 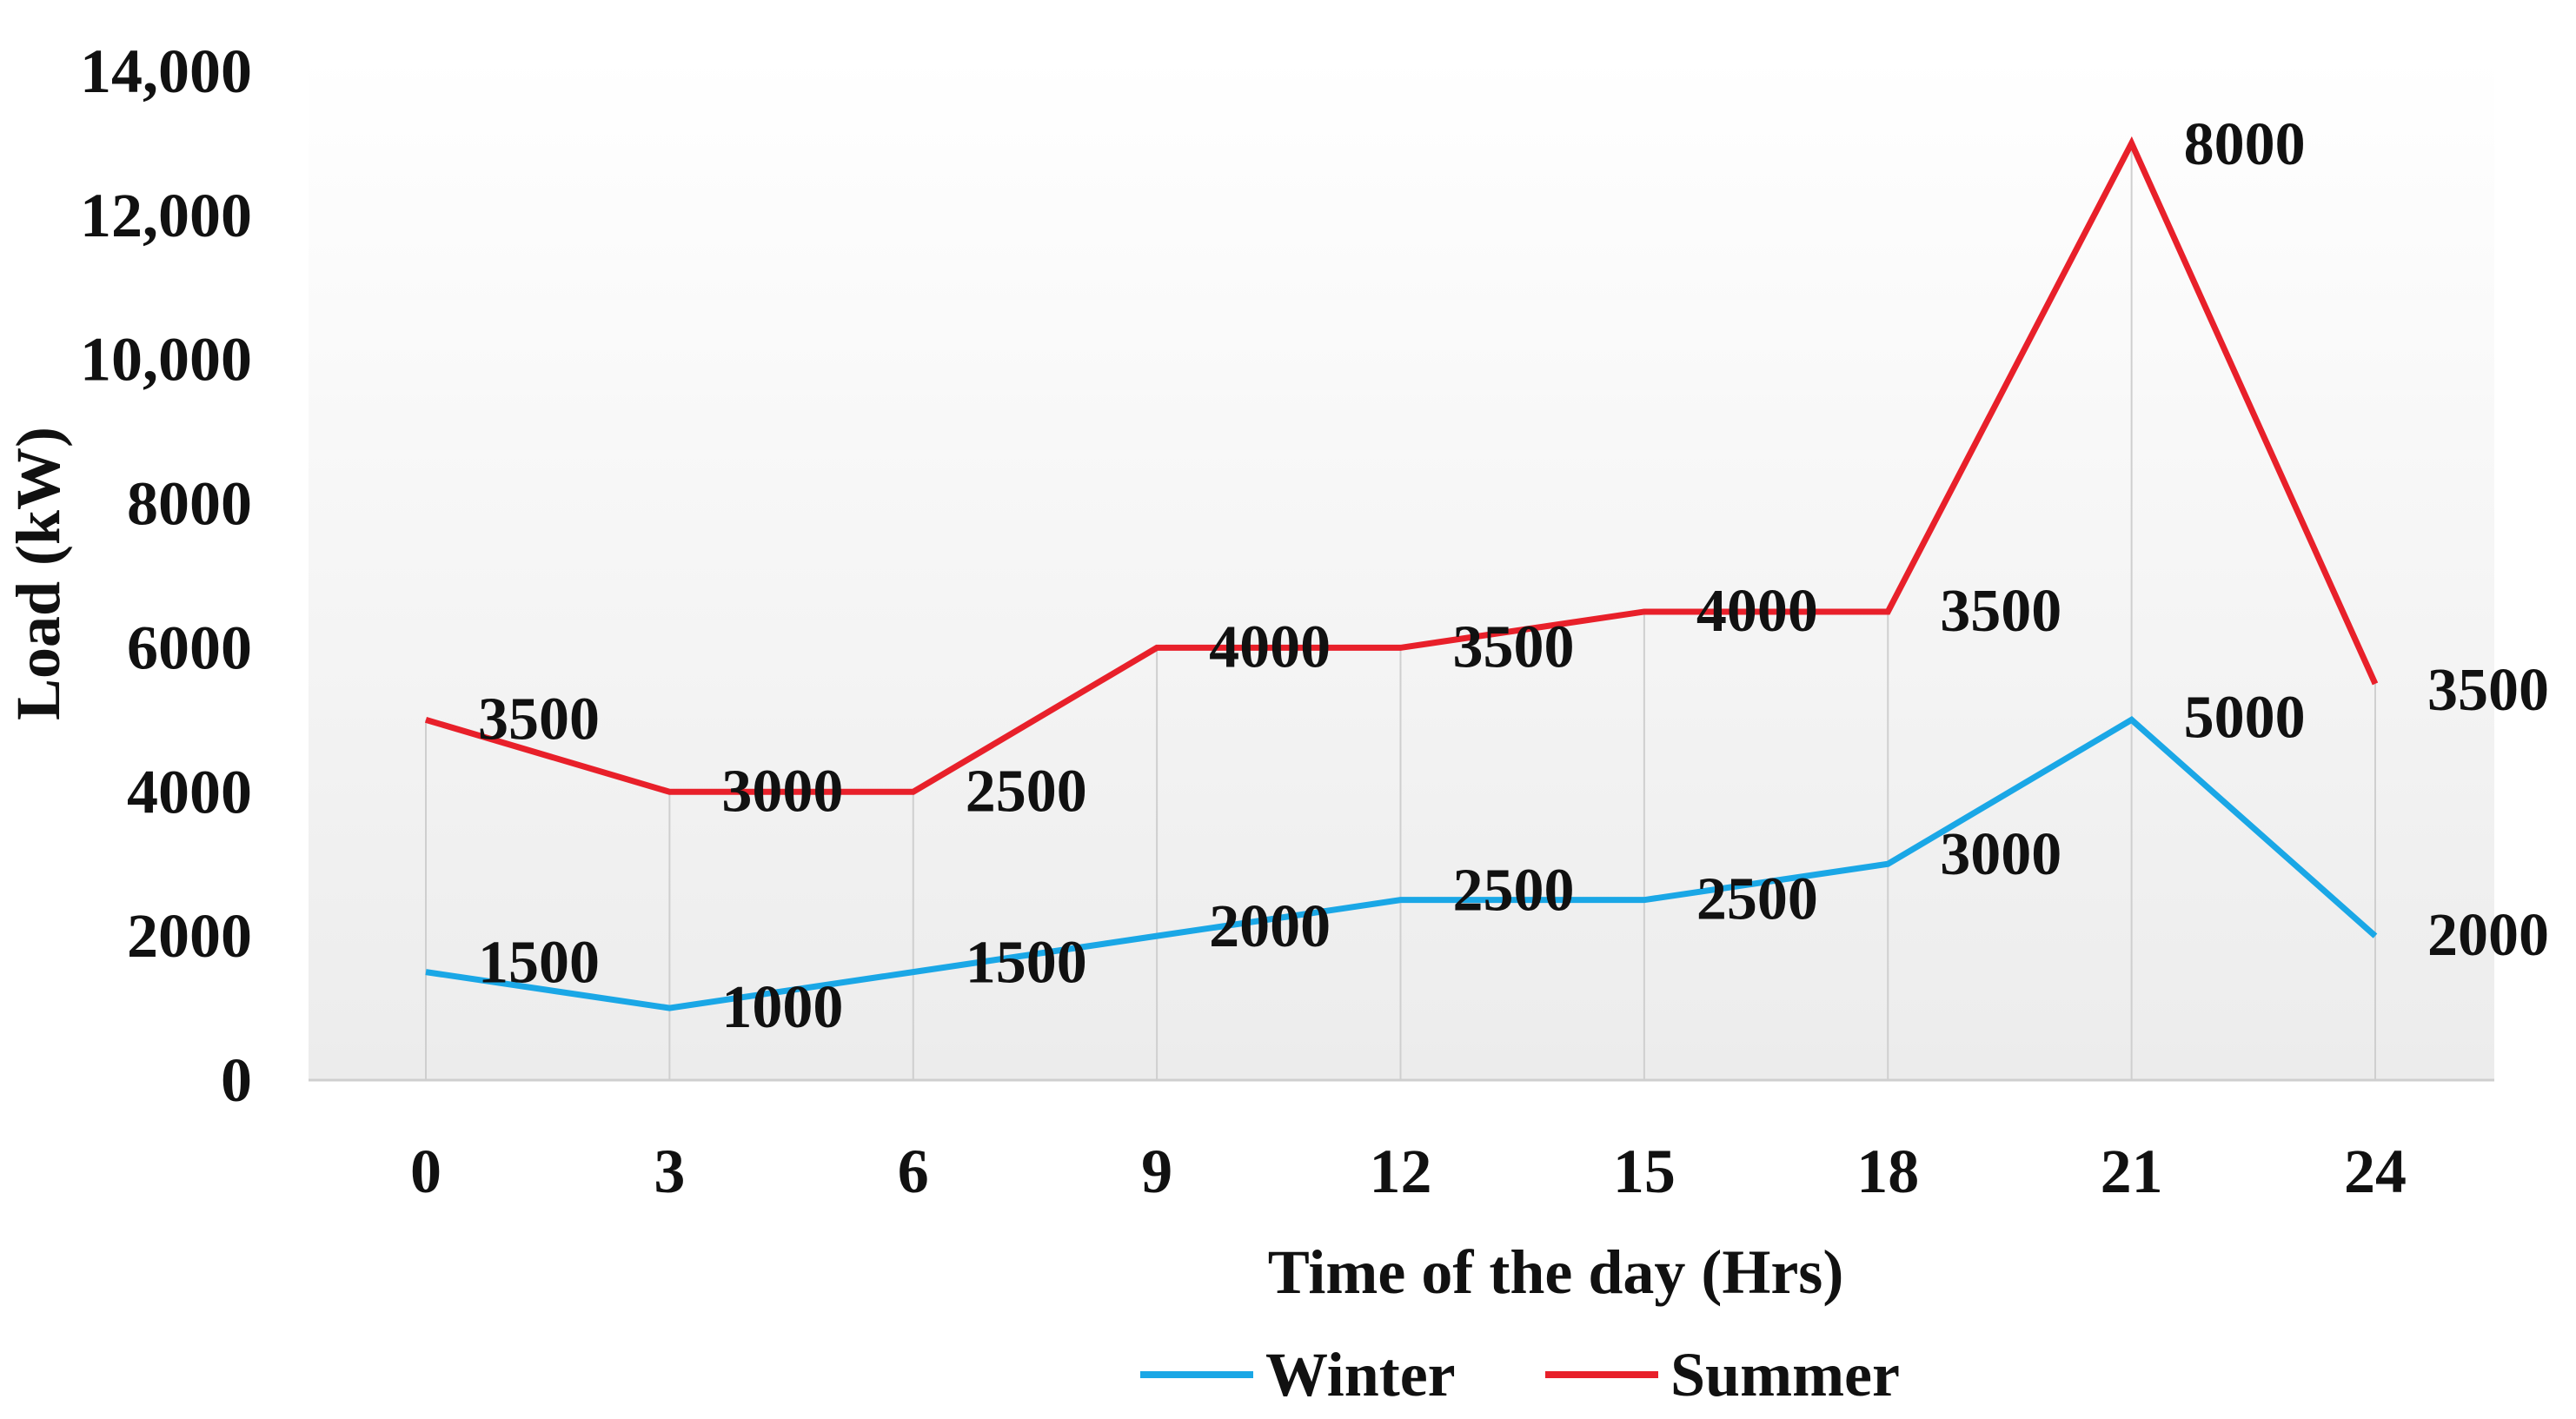 I want to click on legend-label-summer: Summer, so click(x=1785, y=1374).